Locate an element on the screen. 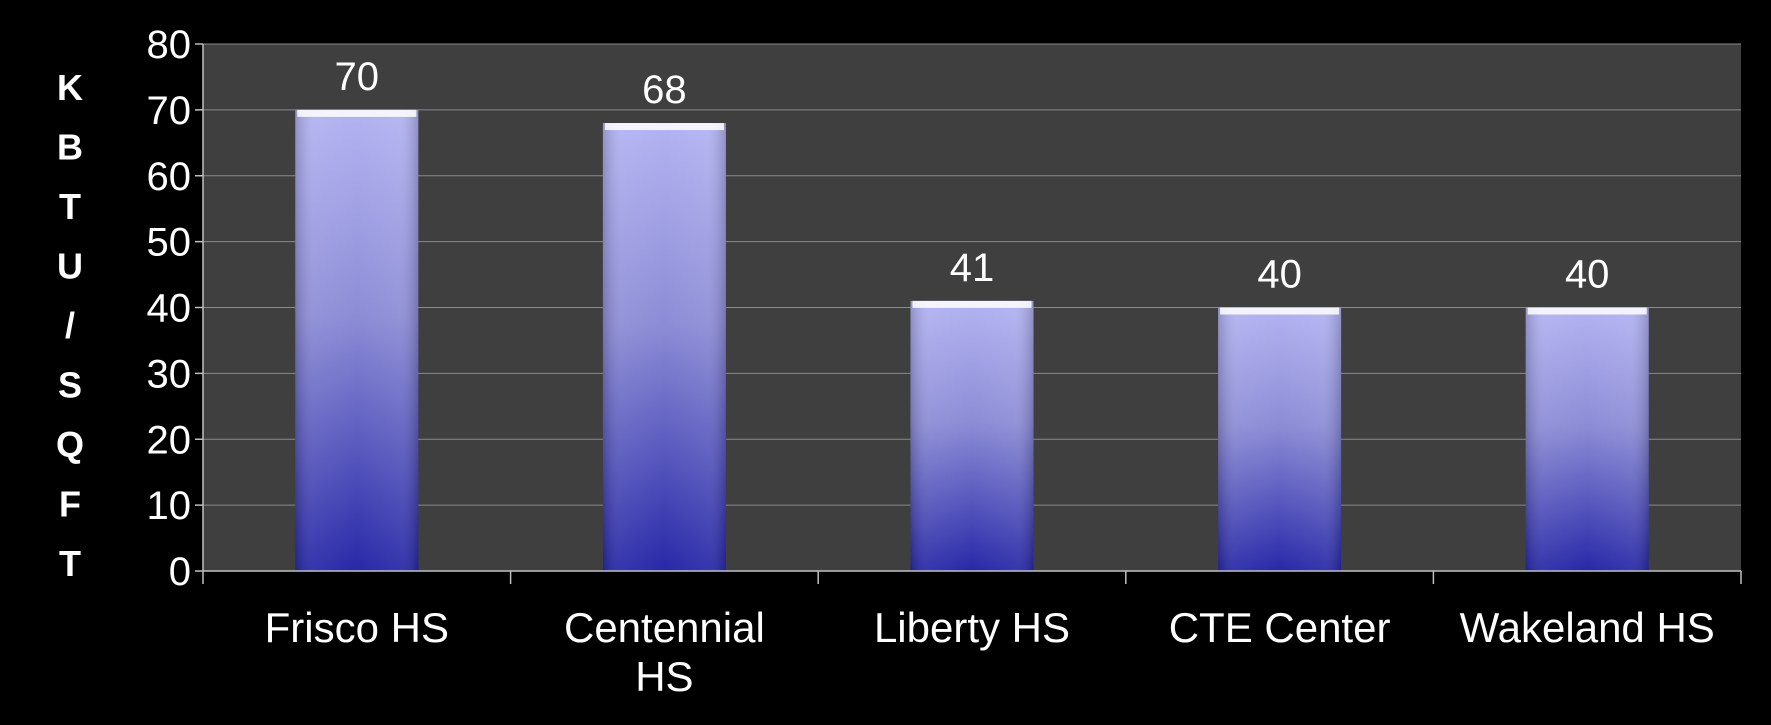 The width and height of the screenshot is (1771, 725). y-tick-label: 40 is located at coordinates (169, 309).